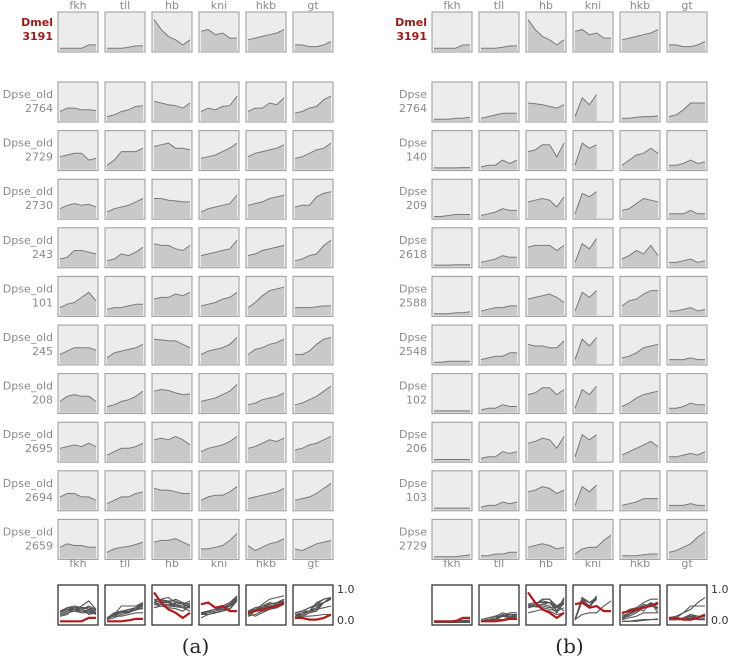  I want to click on profile-2694-tll, so click(125, 491).